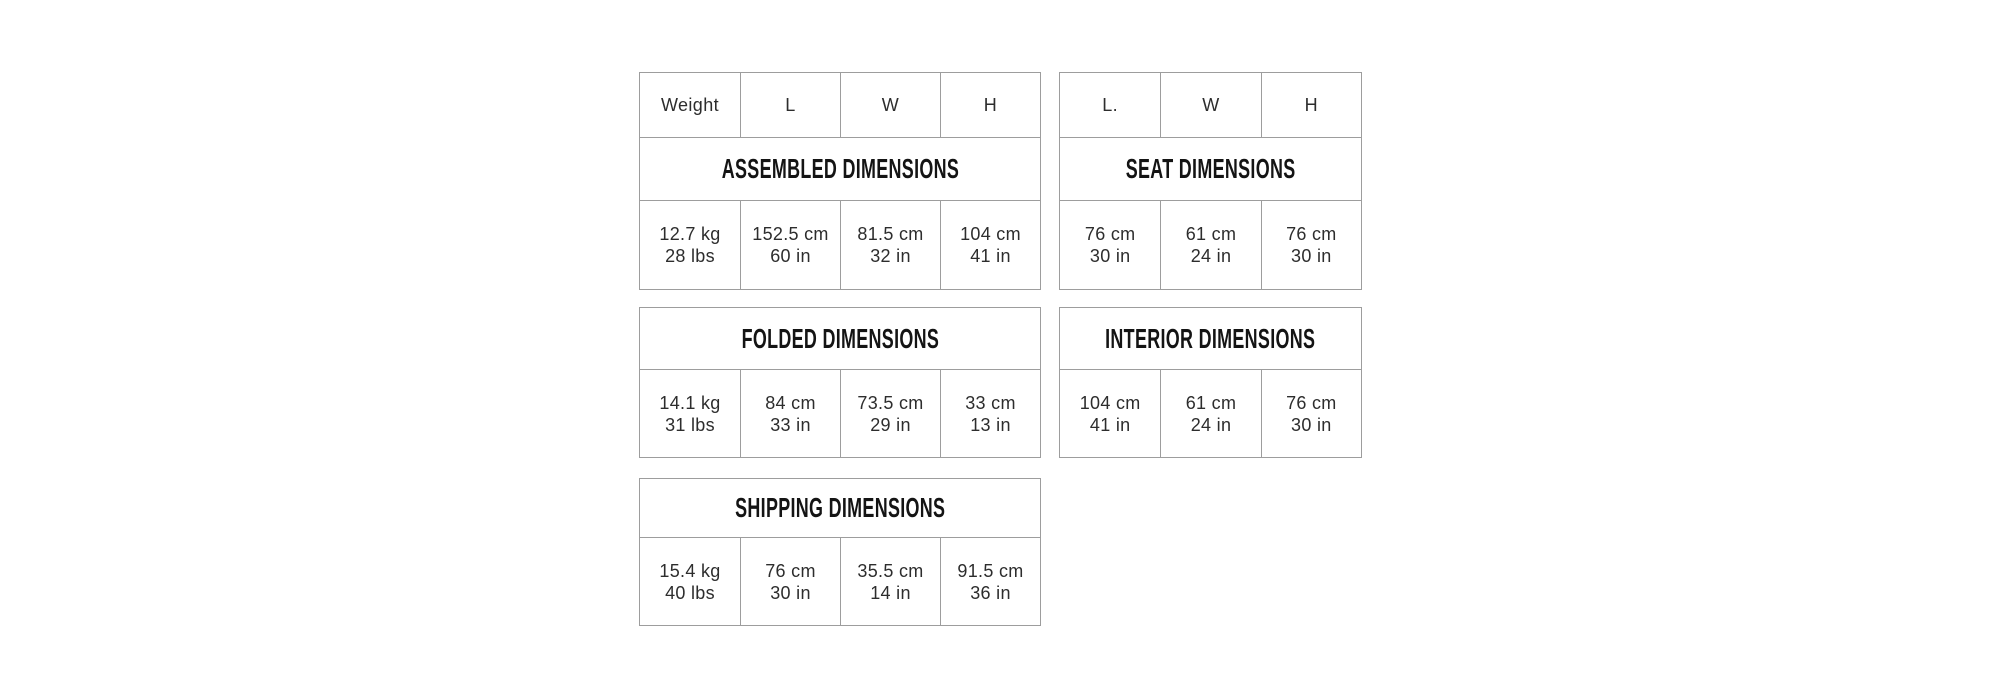 This screenshot has width=2000, height=700. What do you see at coordinates (790, 234) in the screenshot?
I see `metric-value: 152.5 cm` at bounding box center [790, 234].